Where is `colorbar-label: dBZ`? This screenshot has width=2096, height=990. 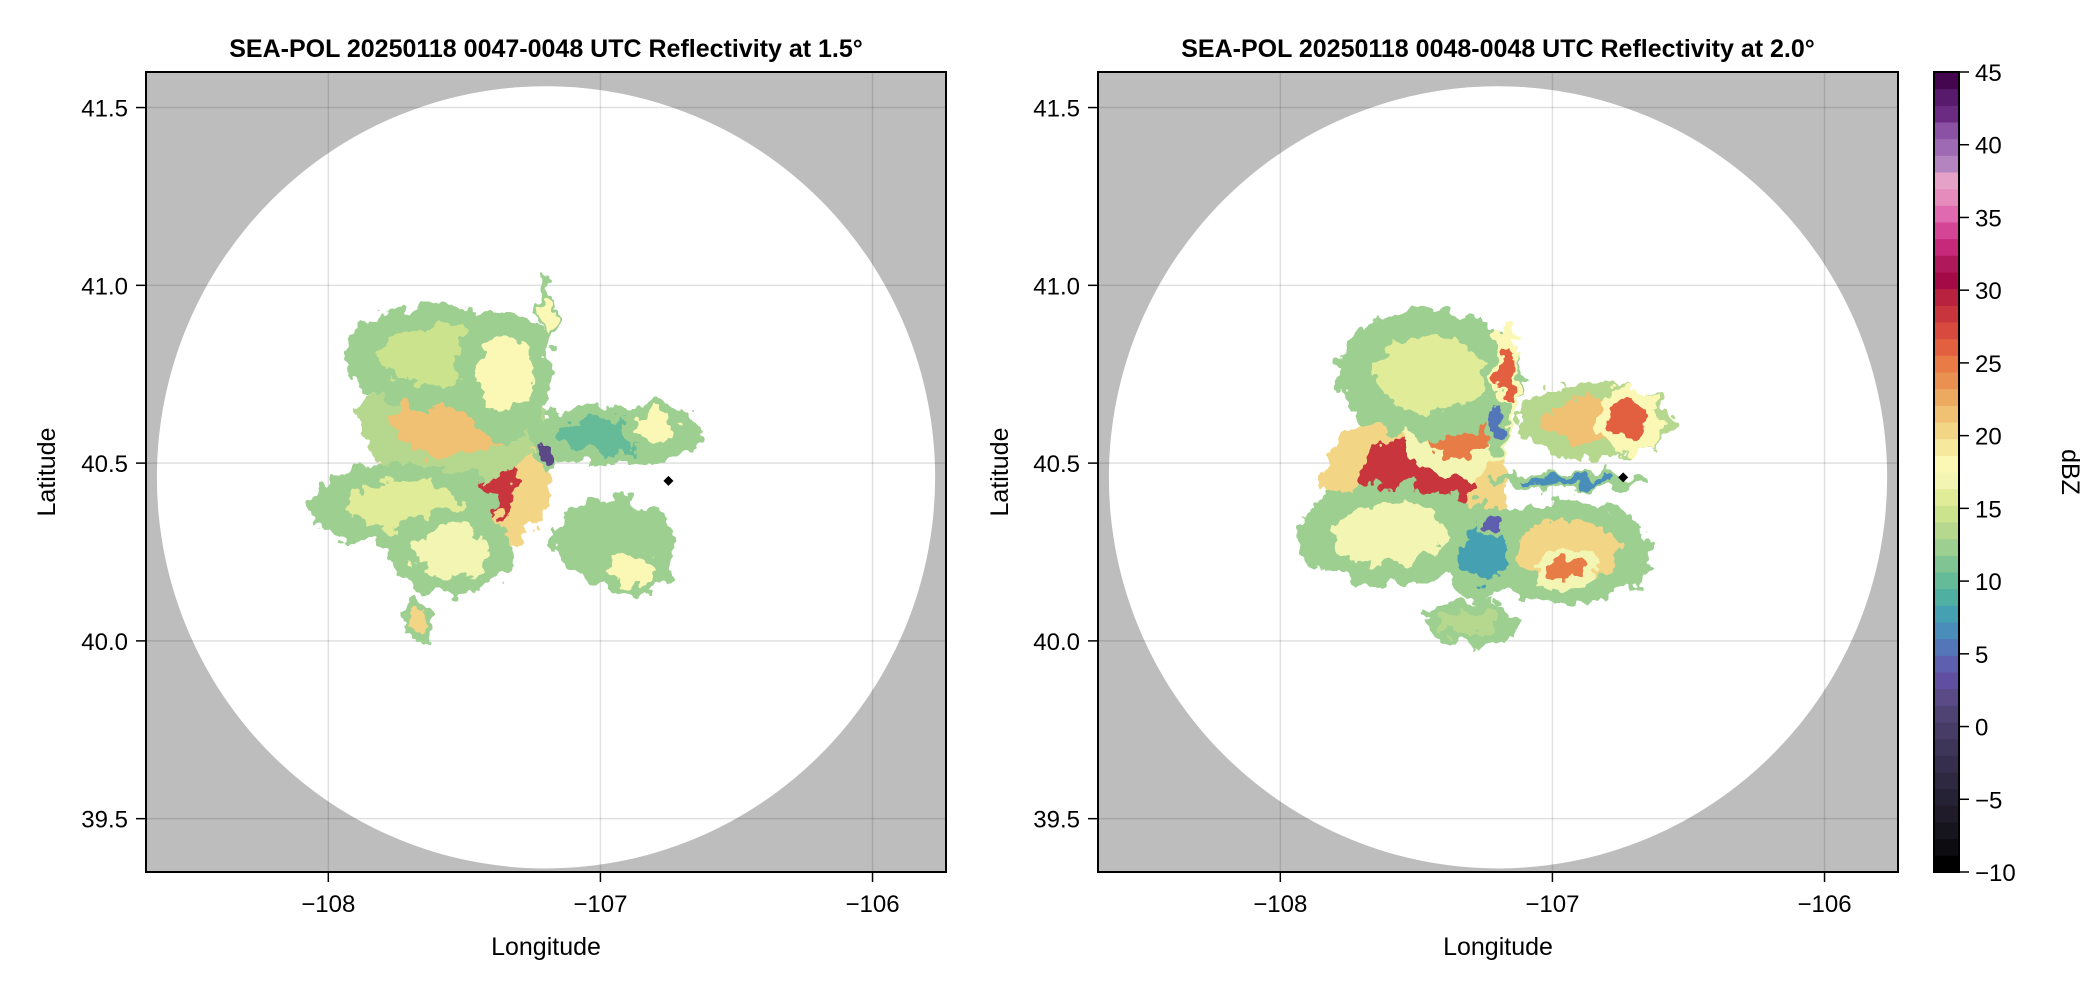
colorbar-label: dBZ is located at coordinates (2070, 472).